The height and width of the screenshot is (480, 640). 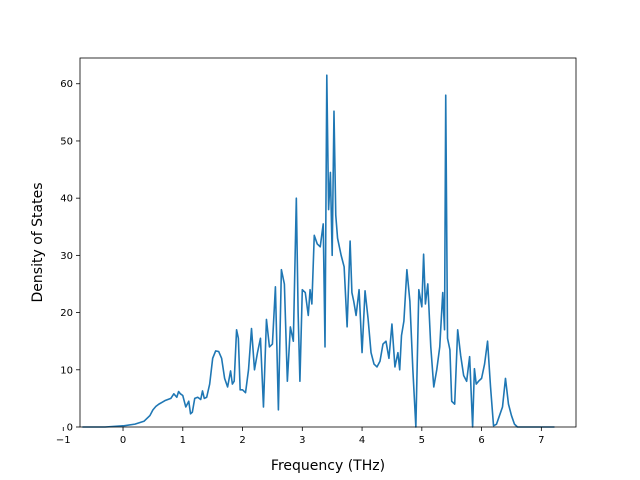 I want to click on x-axis-label: Frequency (THz), so click(x=328, y=466).